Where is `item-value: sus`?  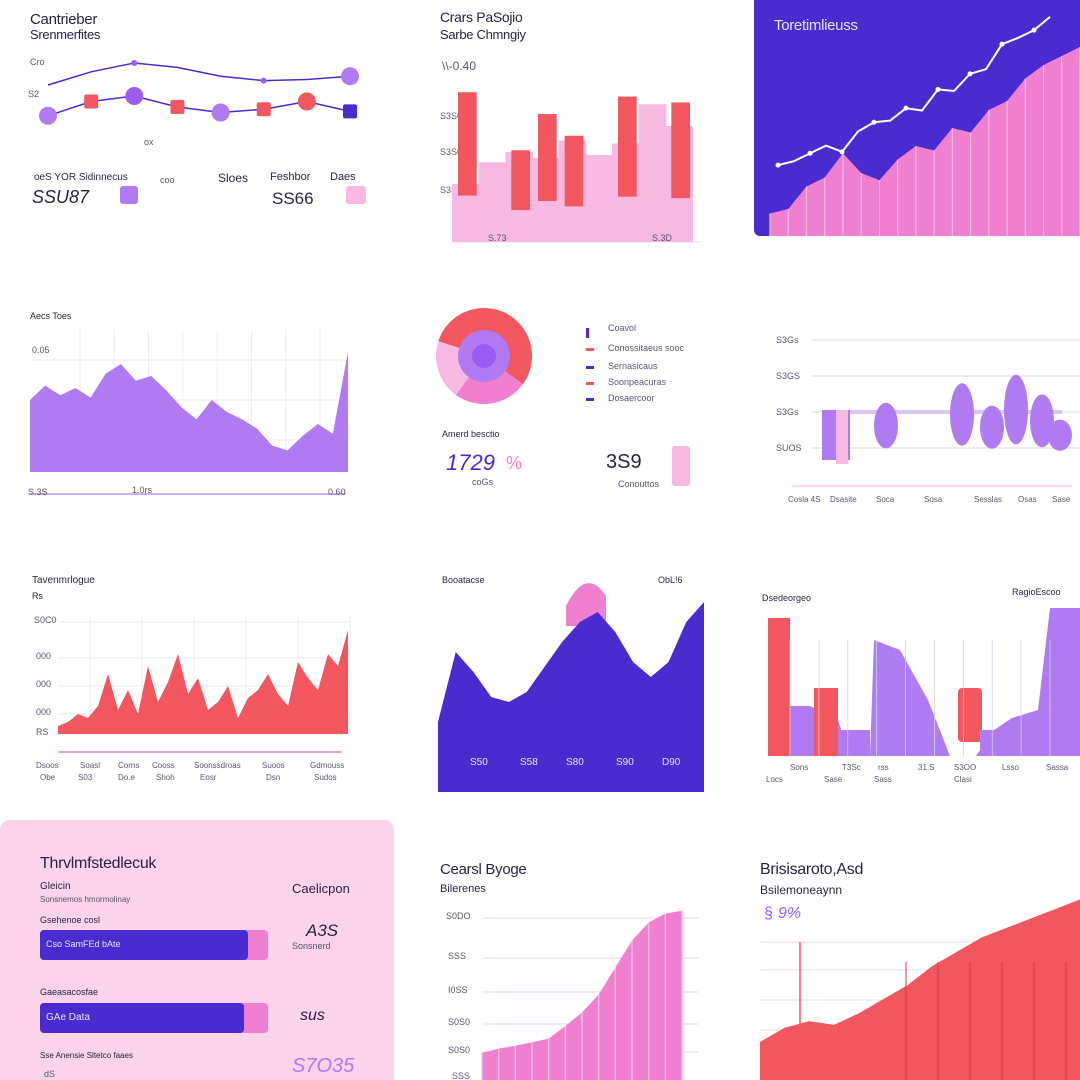 item-value: sus is located at coordinates (312, 1015).